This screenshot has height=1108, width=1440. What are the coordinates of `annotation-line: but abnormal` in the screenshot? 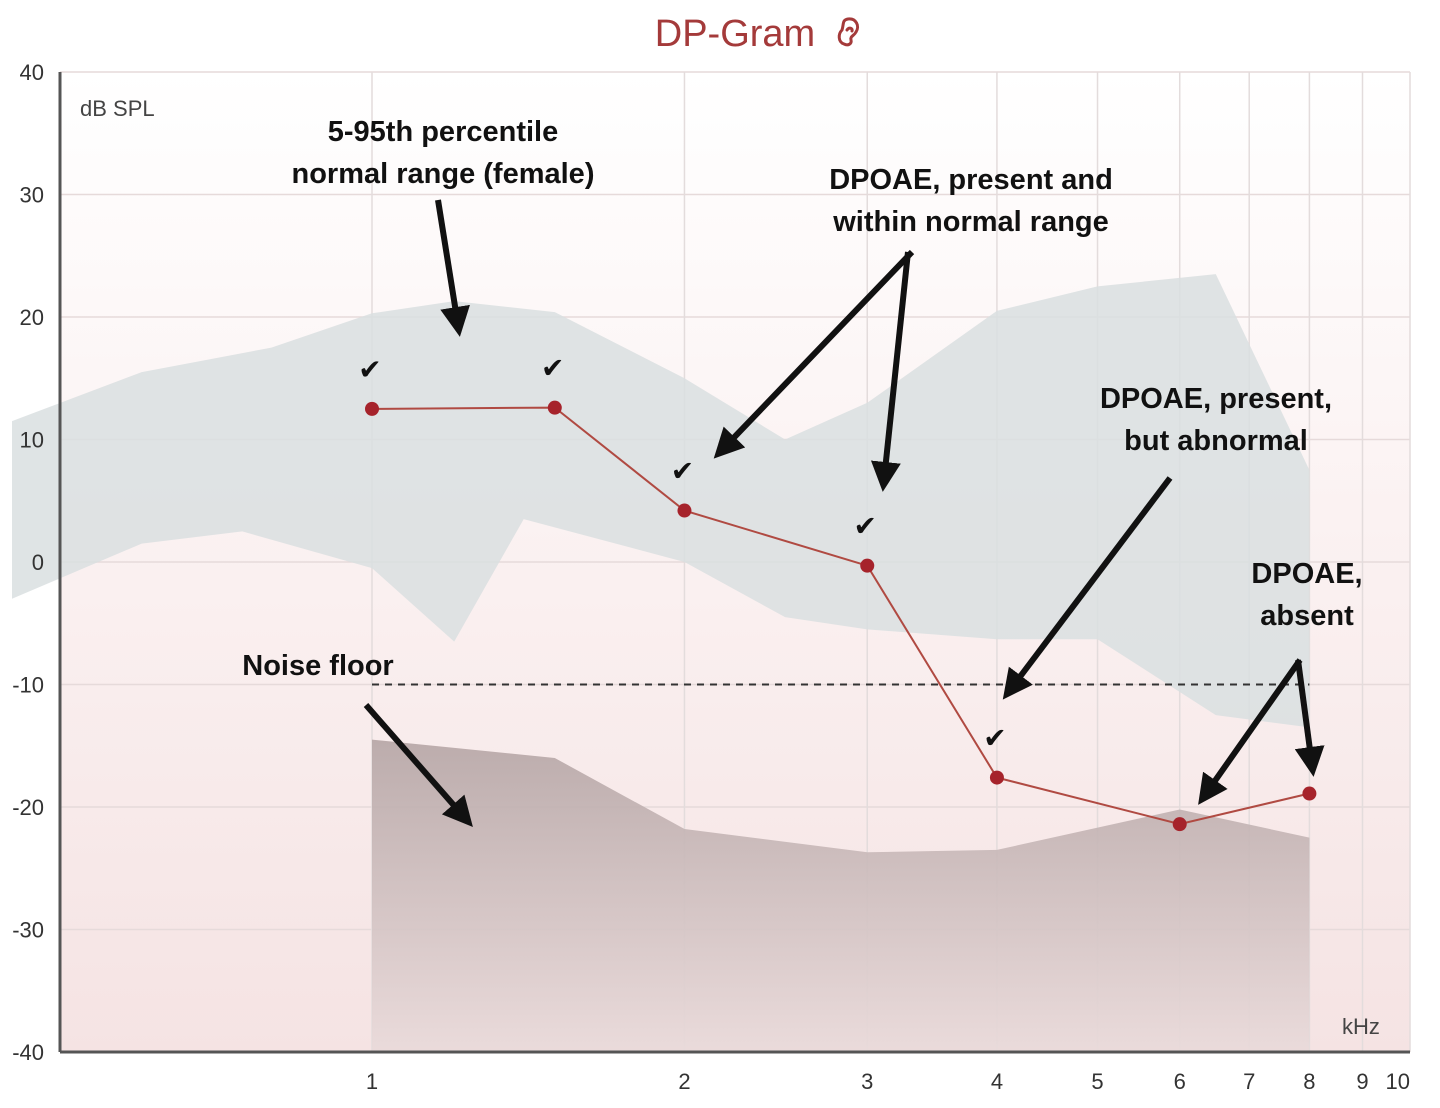 It's located at (1216, 441).